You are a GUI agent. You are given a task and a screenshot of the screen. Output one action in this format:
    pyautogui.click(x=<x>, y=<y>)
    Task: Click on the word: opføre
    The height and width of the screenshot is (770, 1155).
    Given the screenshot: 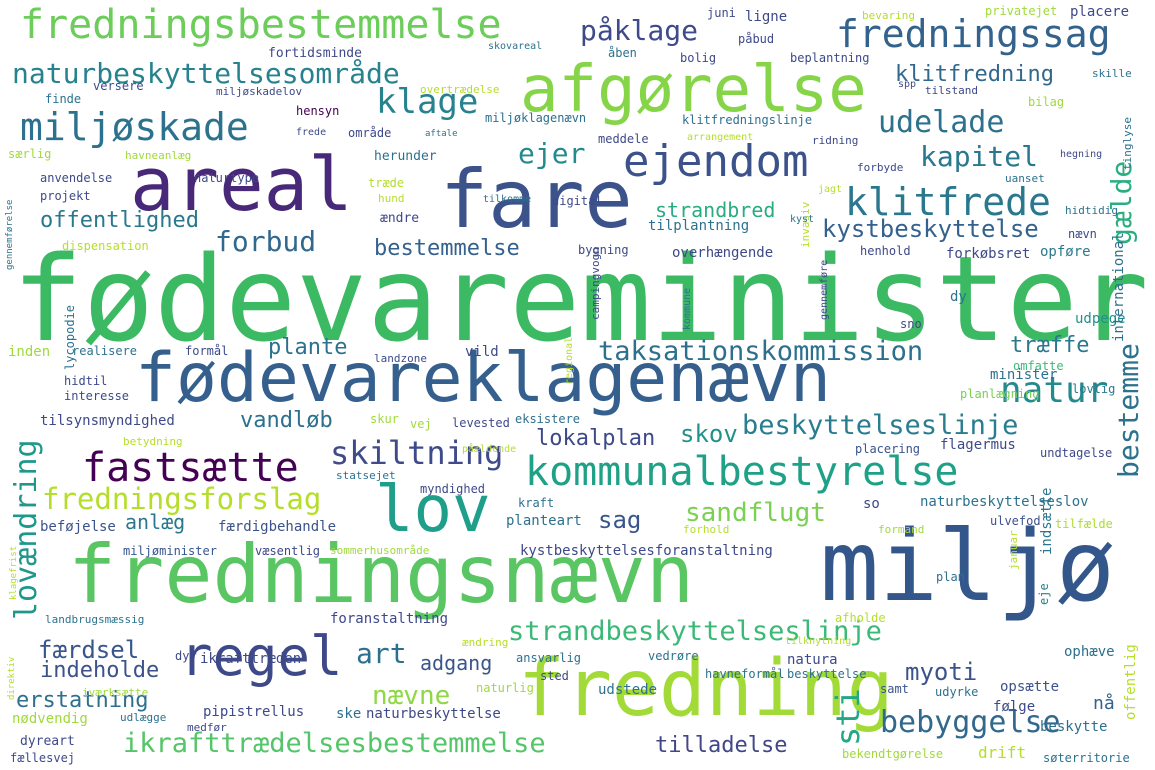 What is the action you would take?
    pyautogui.click(x=1065, y=252)
    